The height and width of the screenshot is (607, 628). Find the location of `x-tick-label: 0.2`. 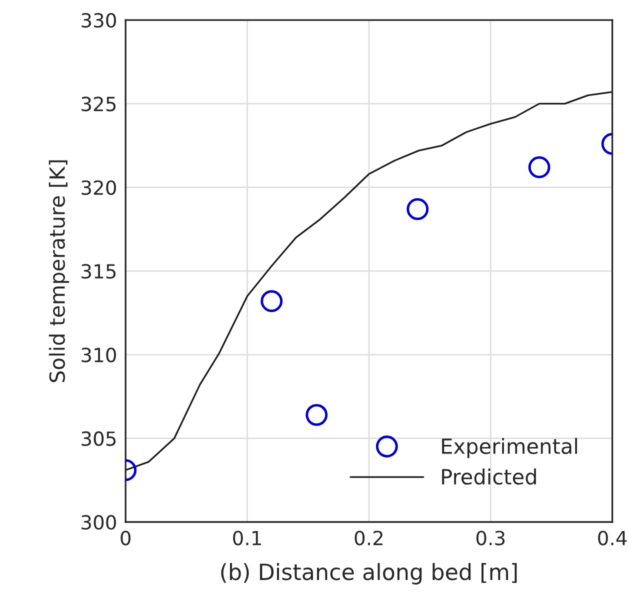

x-tick-label: 0.2 is located at coordinates (368, 538).